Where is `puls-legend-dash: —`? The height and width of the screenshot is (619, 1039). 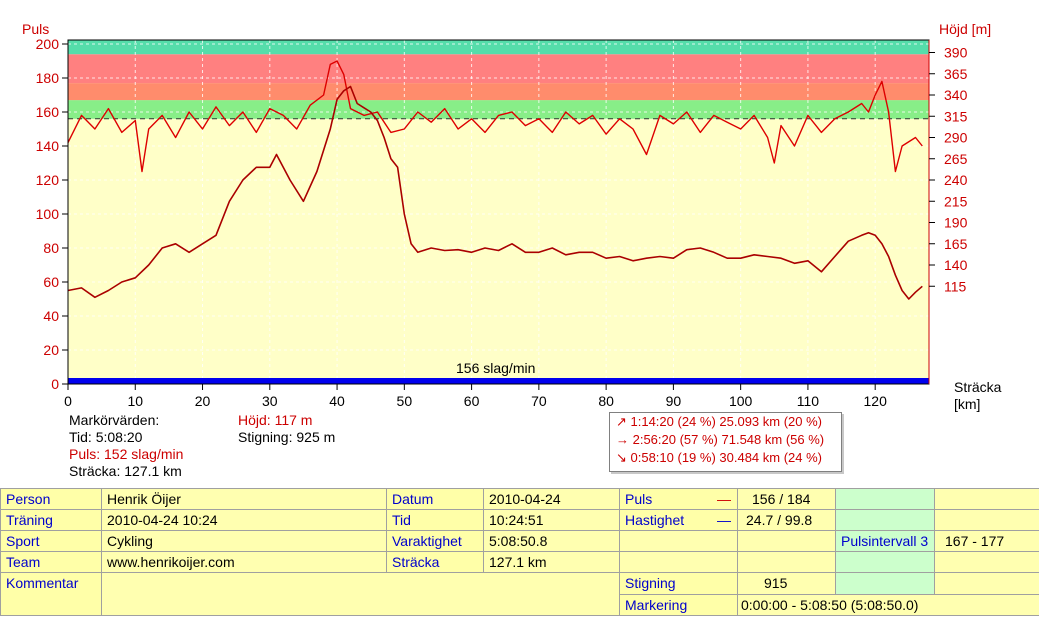 puls-legend-dash: — is located at coordinates (724, 499).